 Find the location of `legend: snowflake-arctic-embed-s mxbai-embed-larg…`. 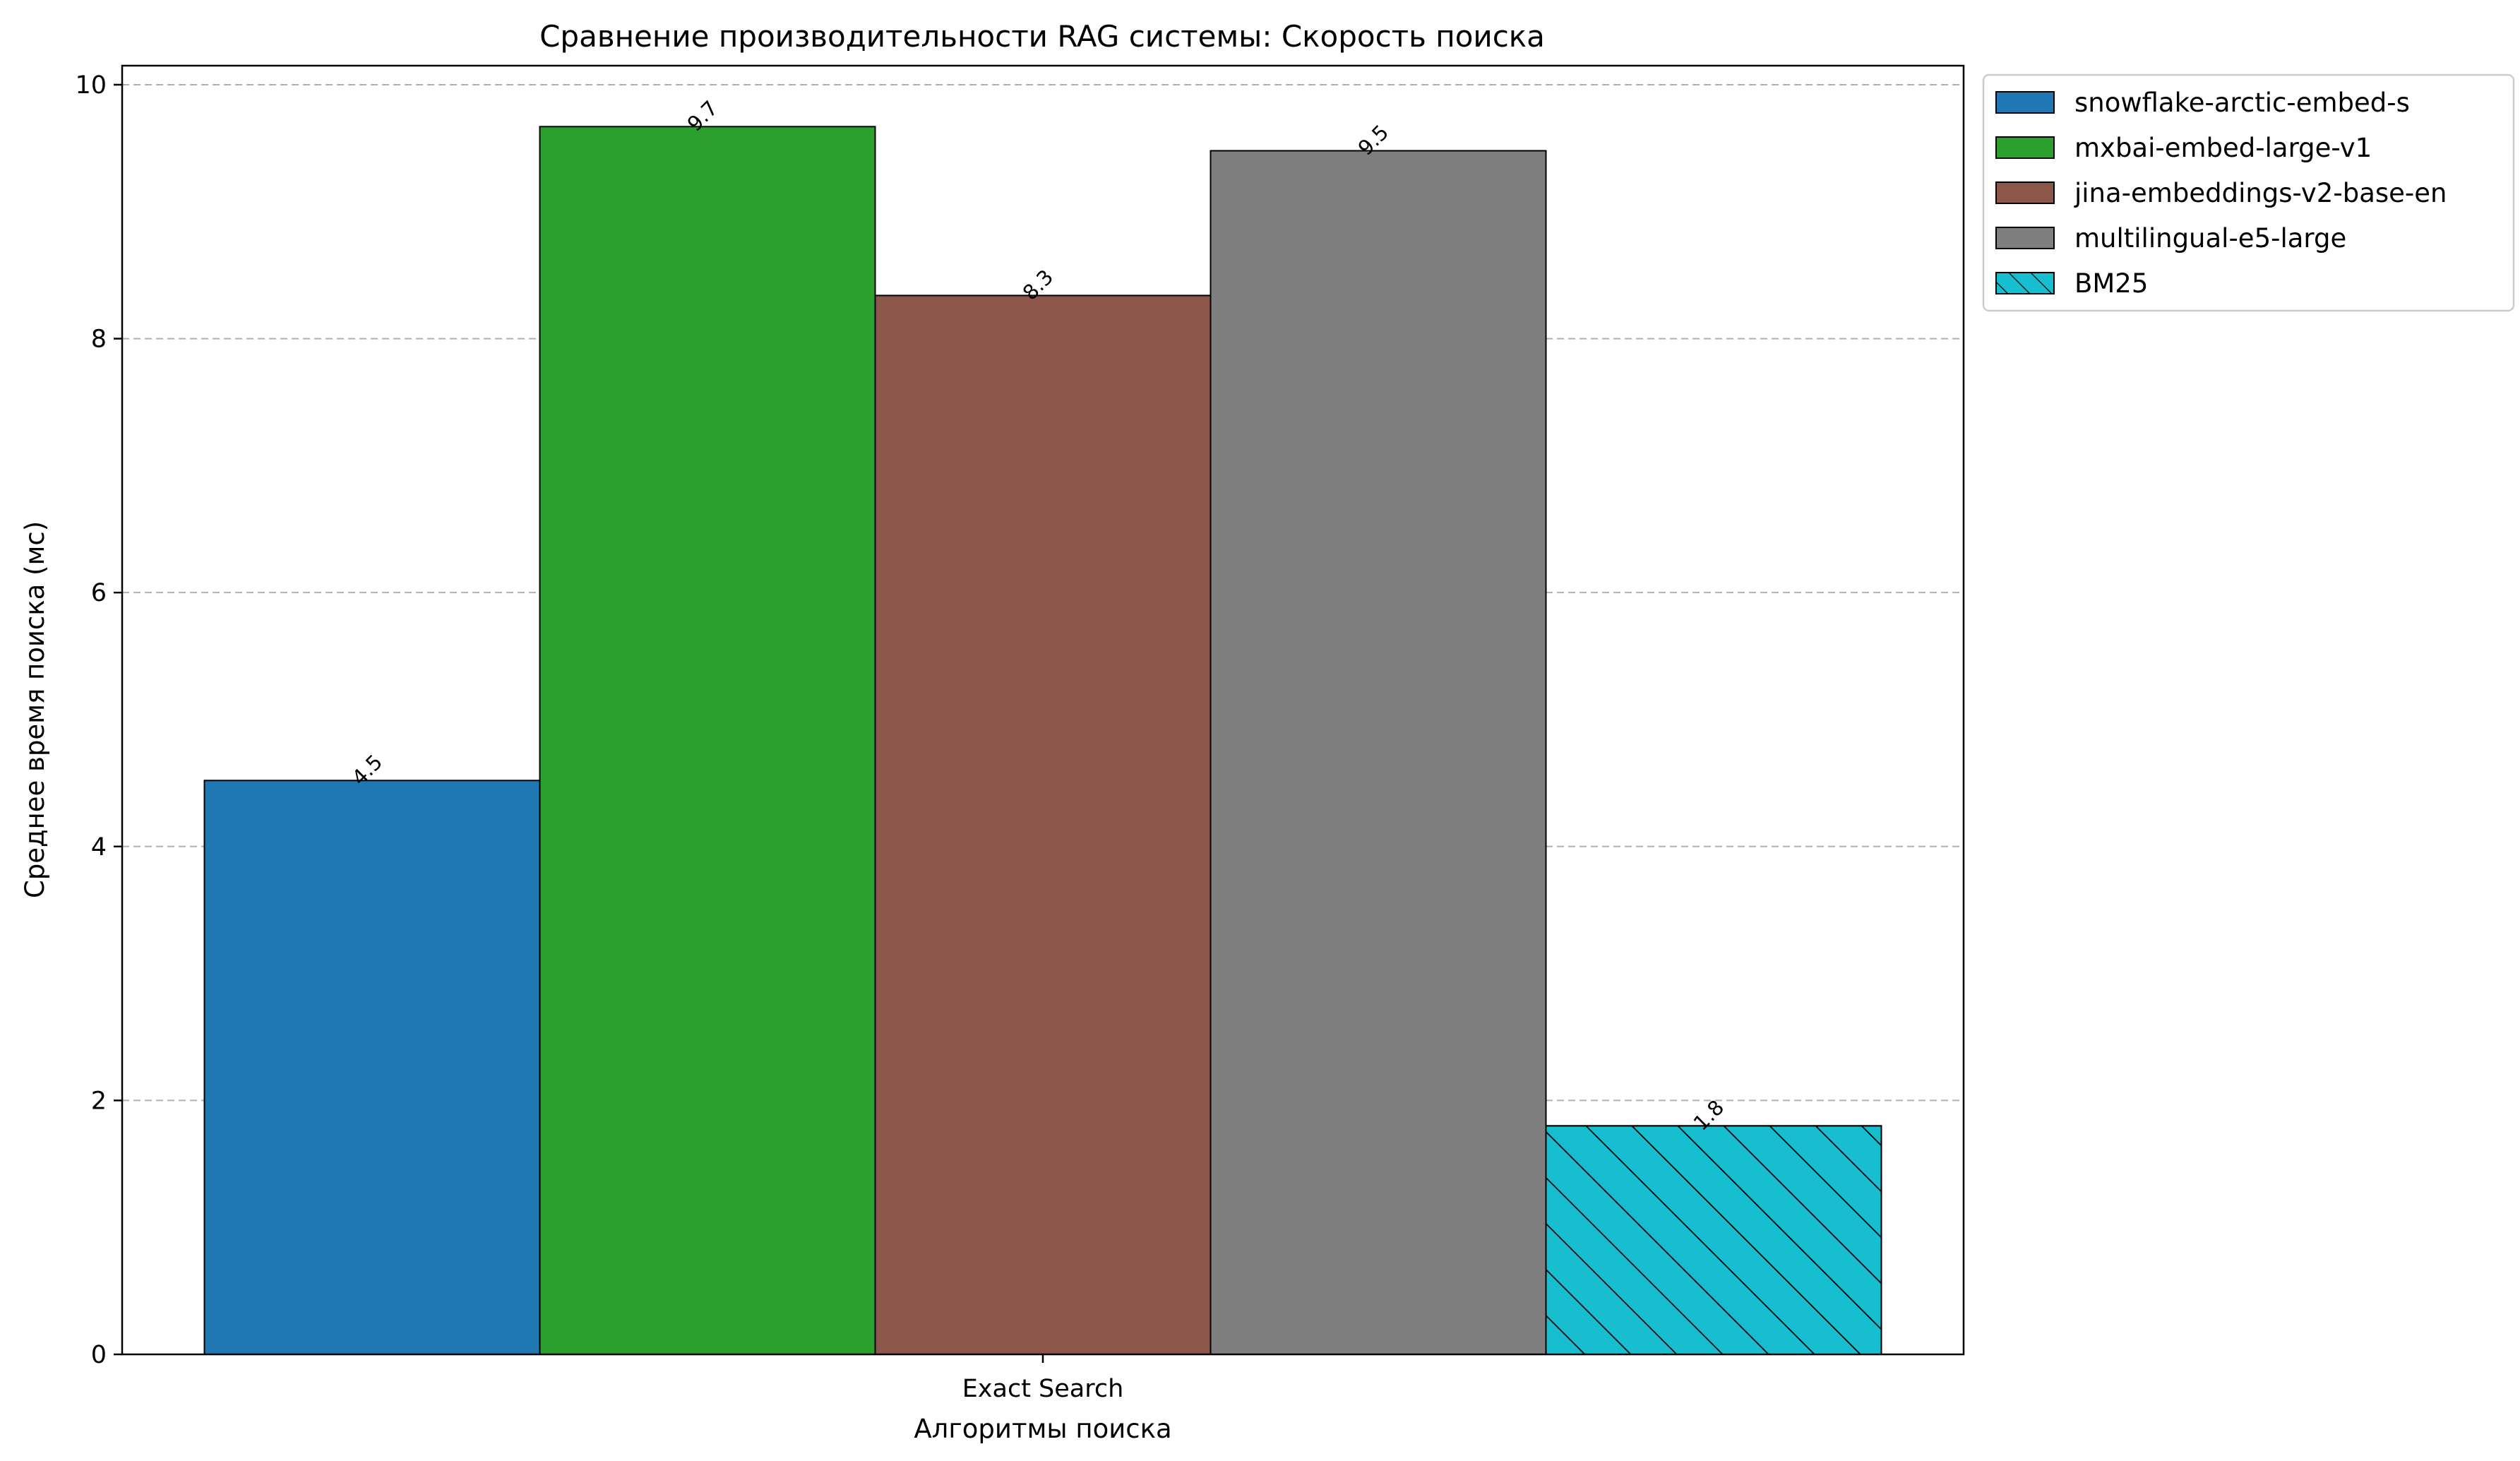

legend: snowflake-arctic-embed-s mxbai-embed-larg… is located at coordinates (2249, 192).